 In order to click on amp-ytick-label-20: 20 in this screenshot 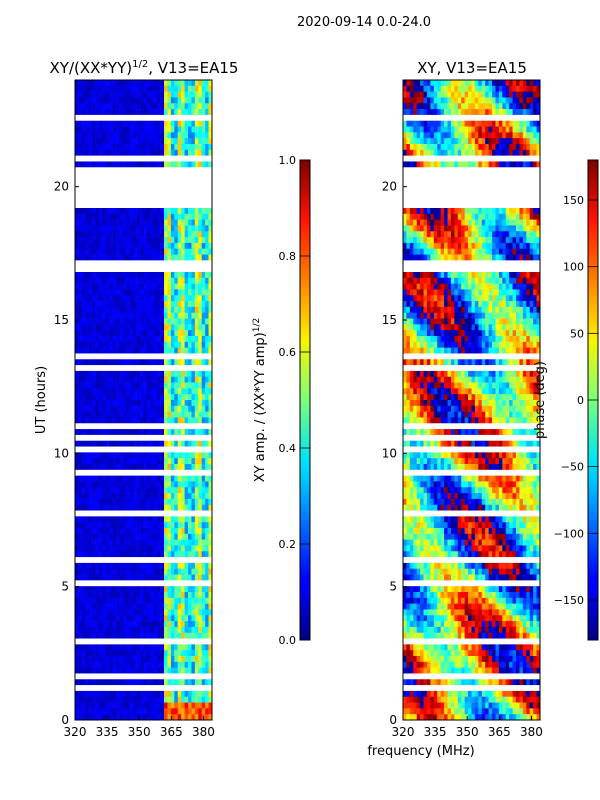, I will do `click(61, 187)`.